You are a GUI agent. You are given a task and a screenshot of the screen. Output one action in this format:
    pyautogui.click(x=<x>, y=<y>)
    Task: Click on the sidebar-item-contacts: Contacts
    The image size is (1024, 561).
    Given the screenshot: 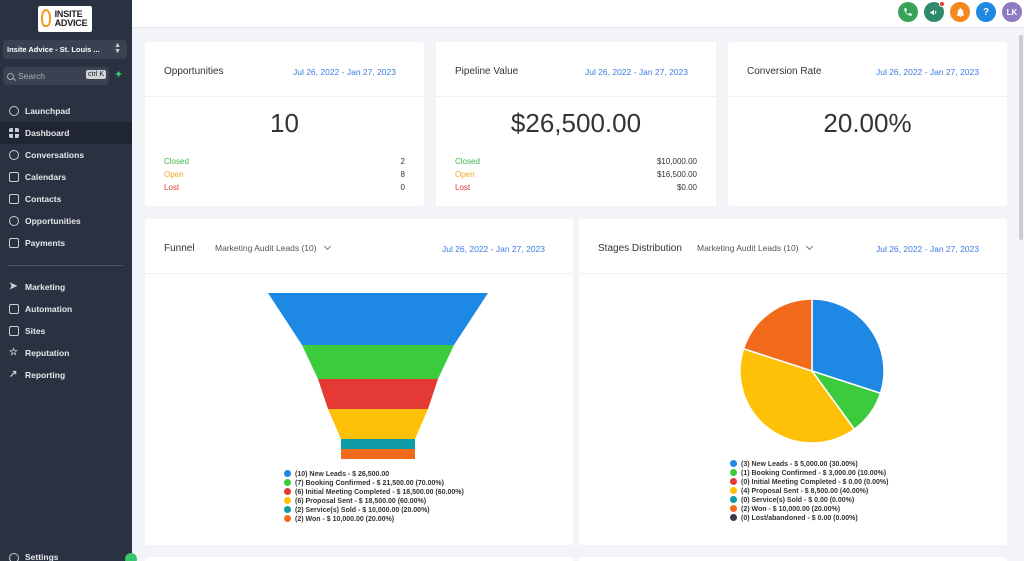 What is the action you would take?
    pyautogui.click(x=66, y=199)
    